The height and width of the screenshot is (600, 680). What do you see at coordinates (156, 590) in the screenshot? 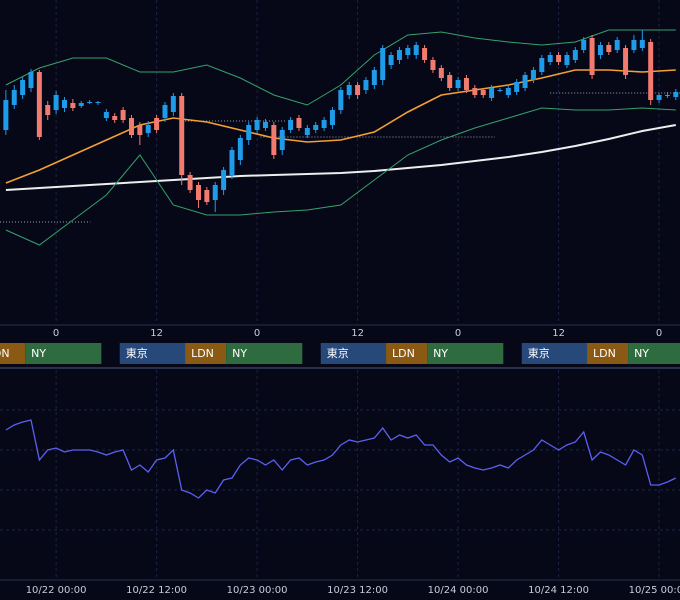
I see `x-tick-label: 10/22 12:00` at bounding box center [156, 590].